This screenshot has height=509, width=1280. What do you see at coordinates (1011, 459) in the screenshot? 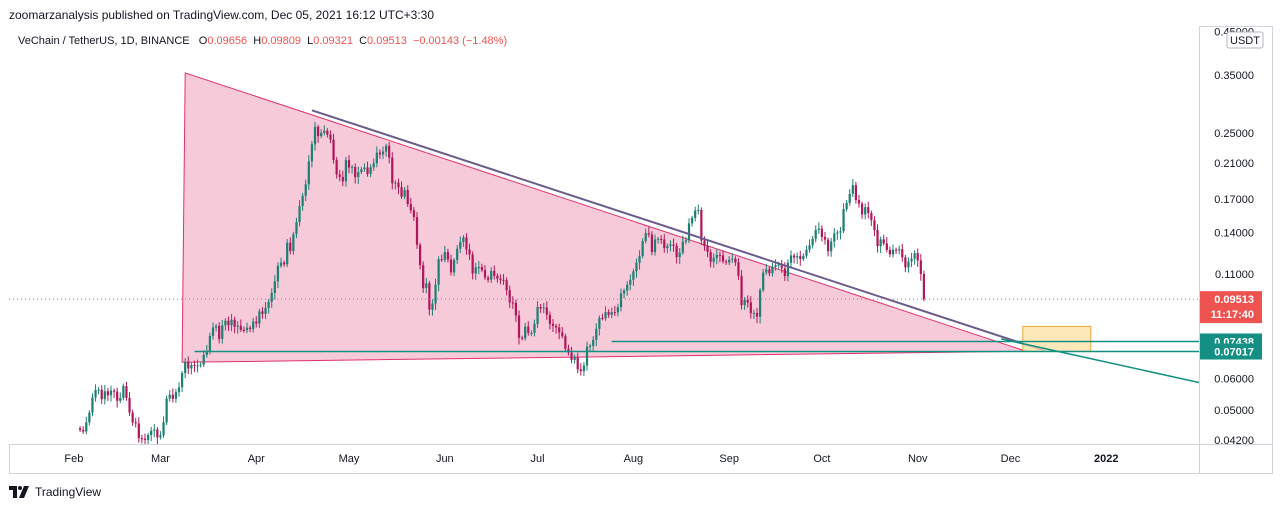
I see `time-tick-label: Dec` at bounding box center [1011, 459].